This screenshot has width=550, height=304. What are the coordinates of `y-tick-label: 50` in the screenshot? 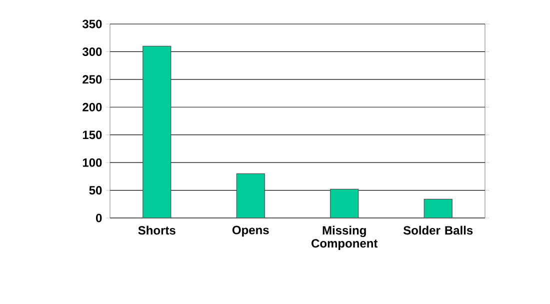 It's located at (95, 190).